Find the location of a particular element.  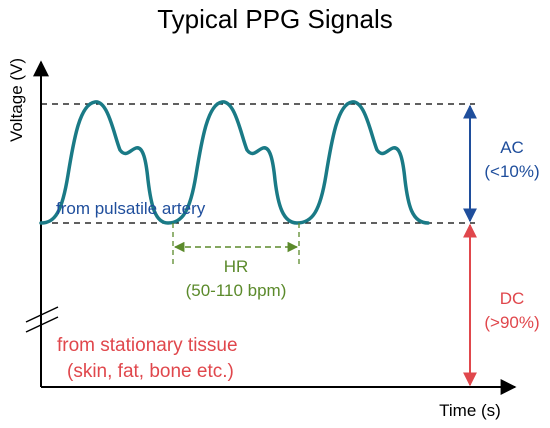

hr-range: (50-110 bpm) is located at coordinates (236, 290).